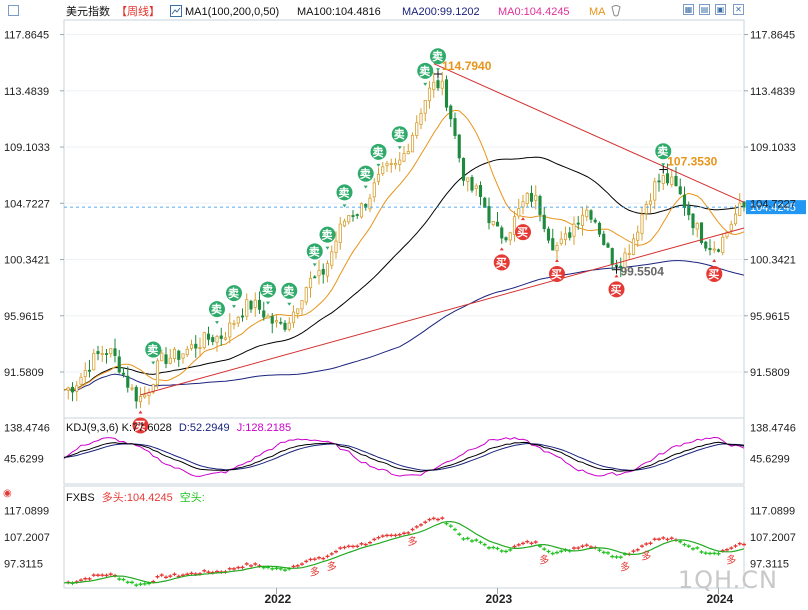 This screenshot has width=808, height=610. What do you see at coordinates (688, 9) in the screenshot?
I see `grid-icon: ▦` at bounding box center [688, 9].